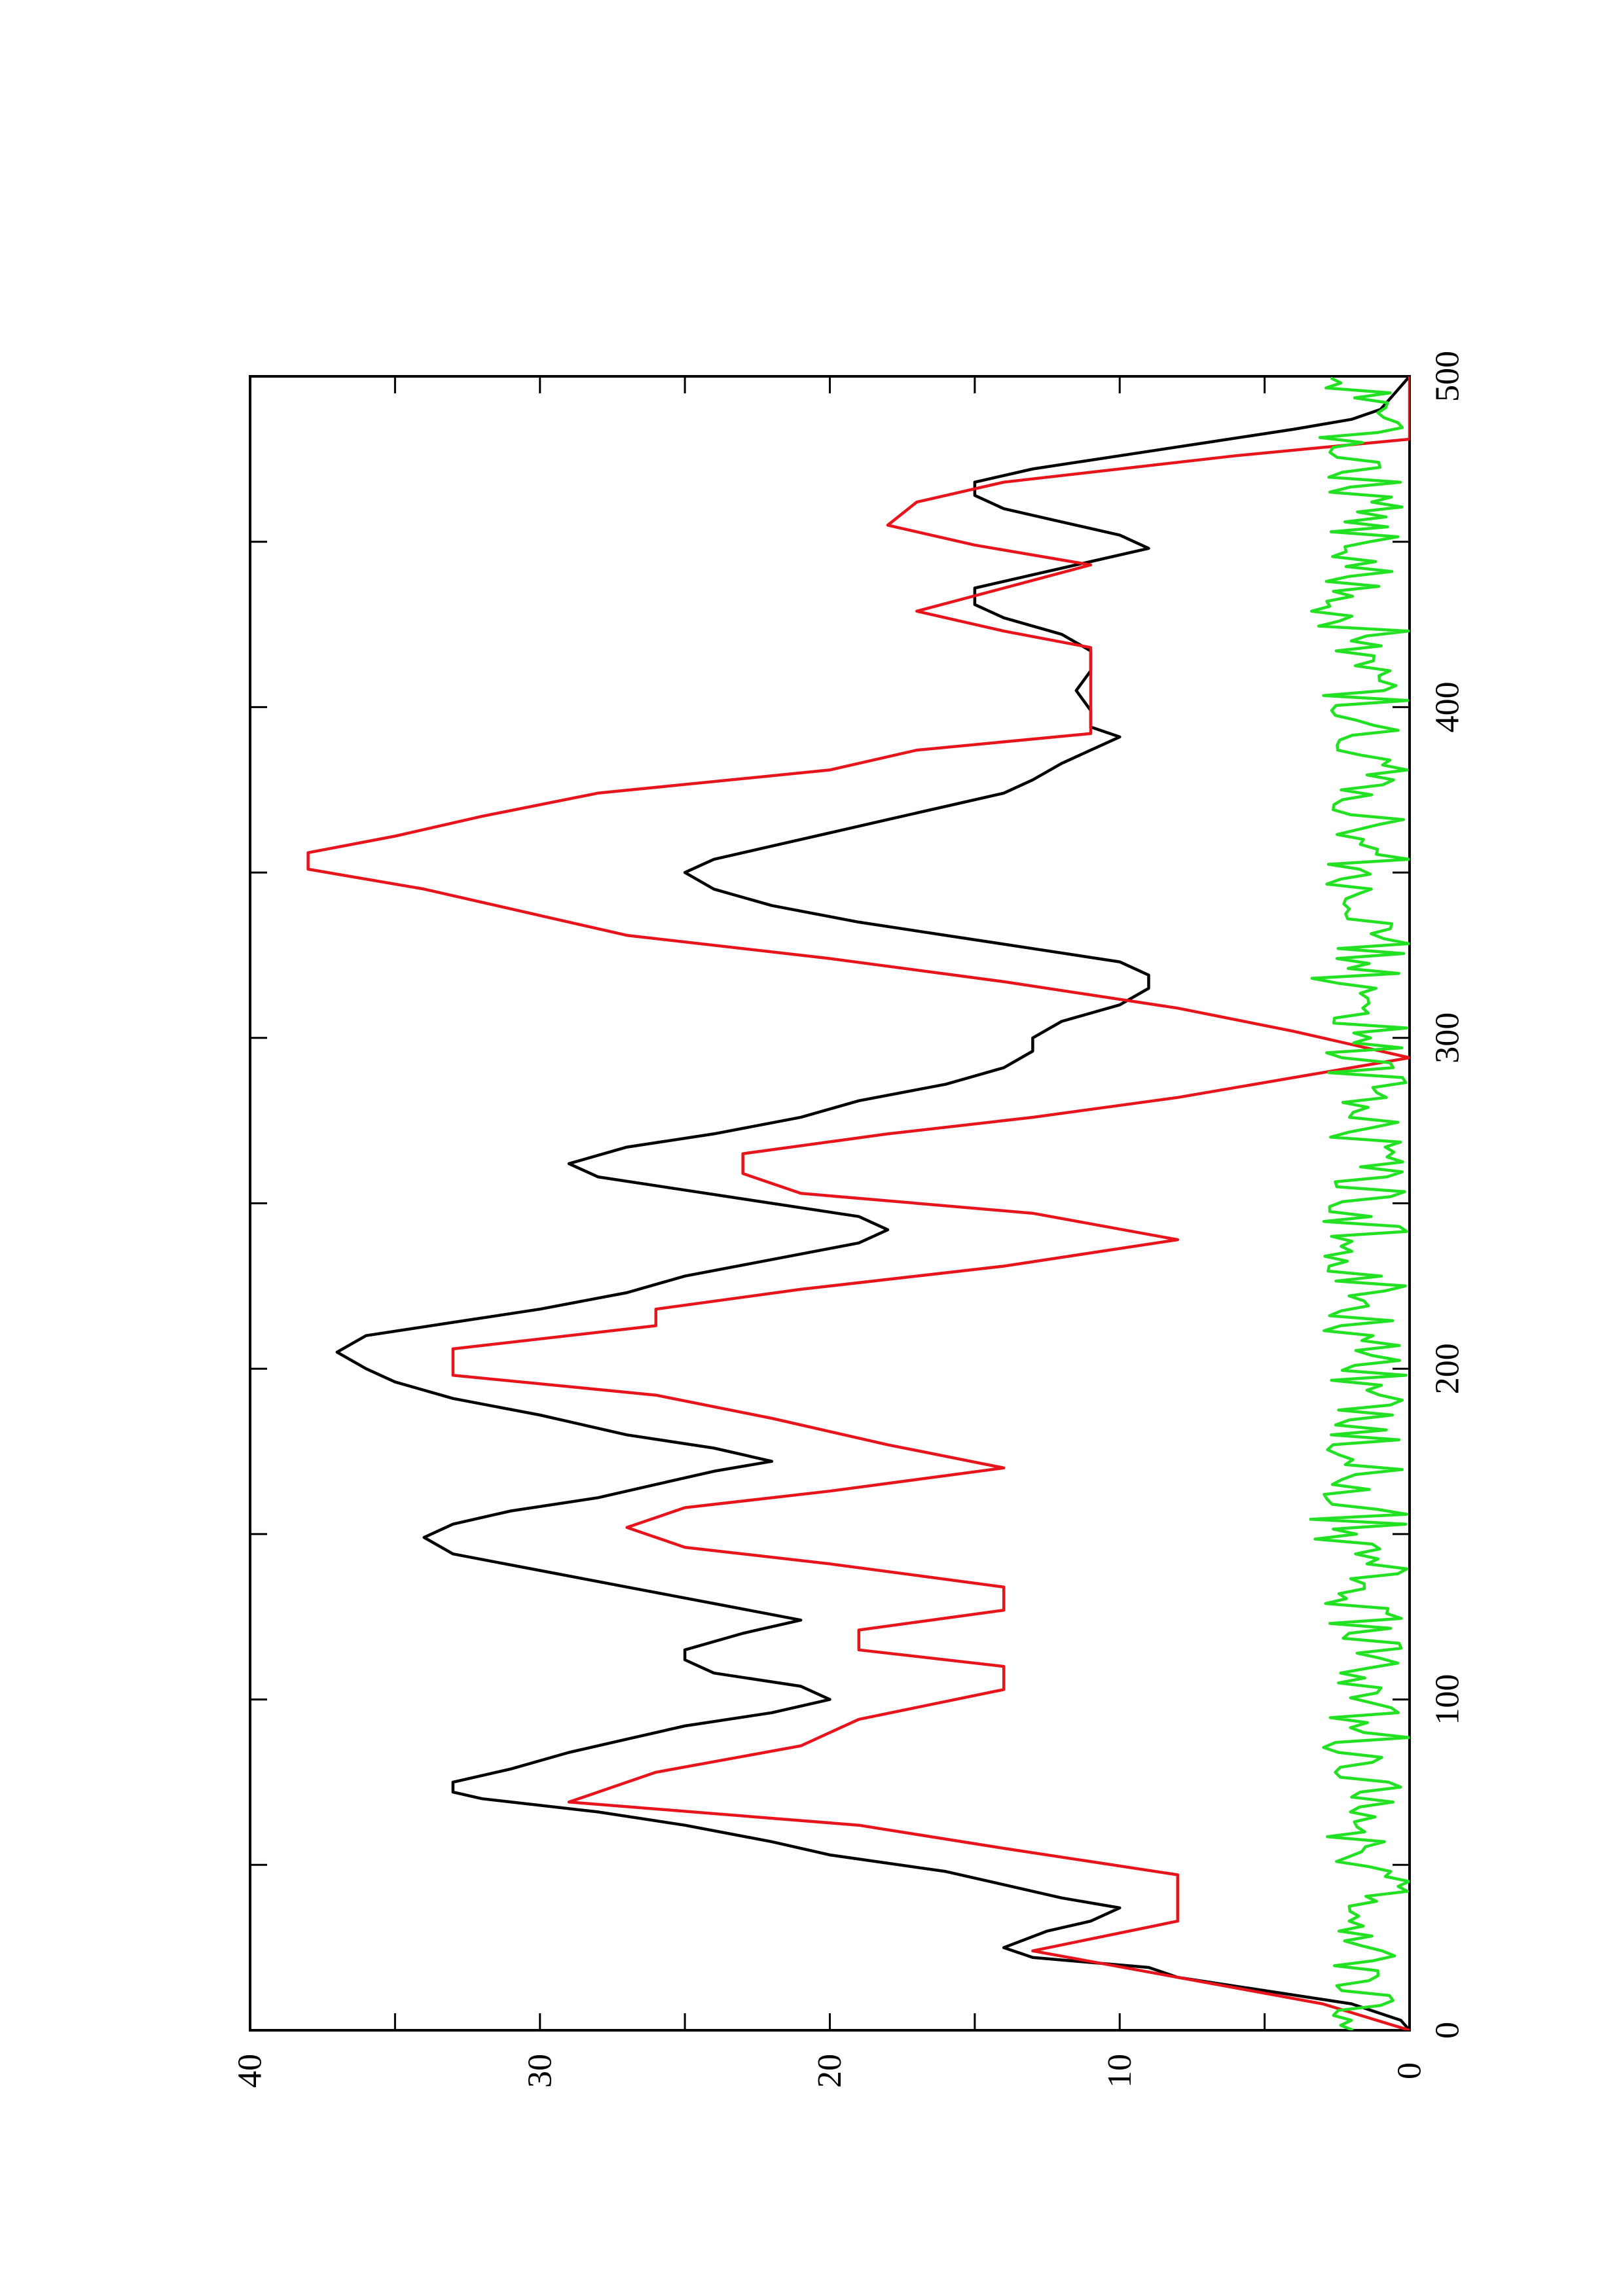 The width and height of the screenshot is (1623, 2296). I want to click on x-tick-label: 100, so click(1448, 1699).